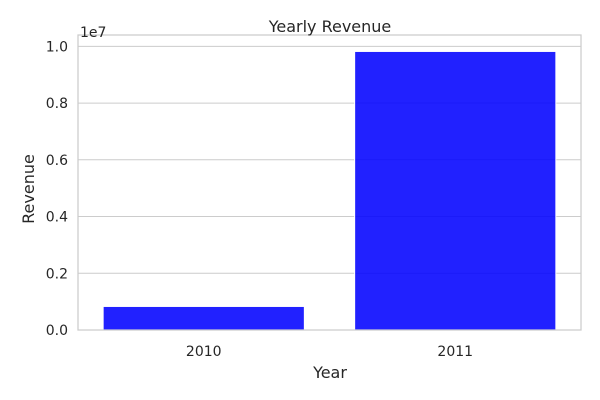 The image size is (600, 400). Describe the element at coordinates (57, 331) in the screenshot. I see `y-tick-label: 0.0` at that location.